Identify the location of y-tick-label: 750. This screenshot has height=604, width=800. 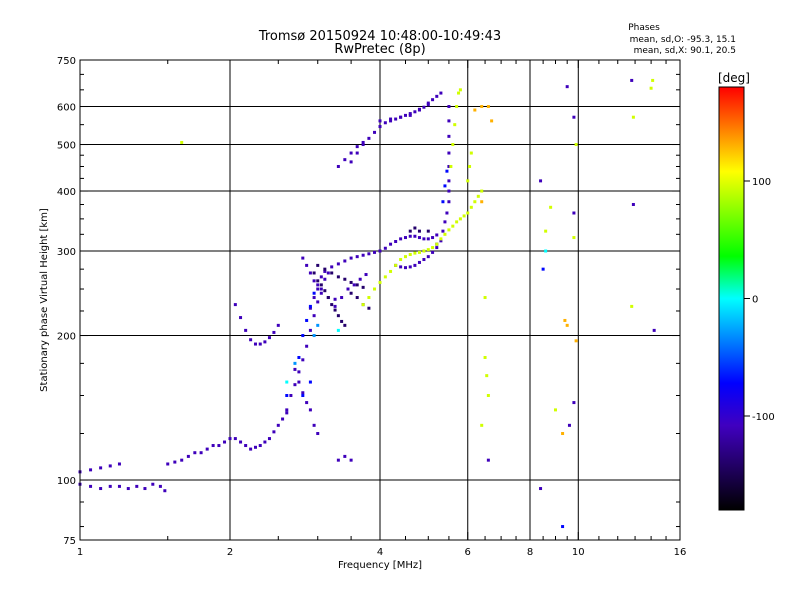
(66, 61).